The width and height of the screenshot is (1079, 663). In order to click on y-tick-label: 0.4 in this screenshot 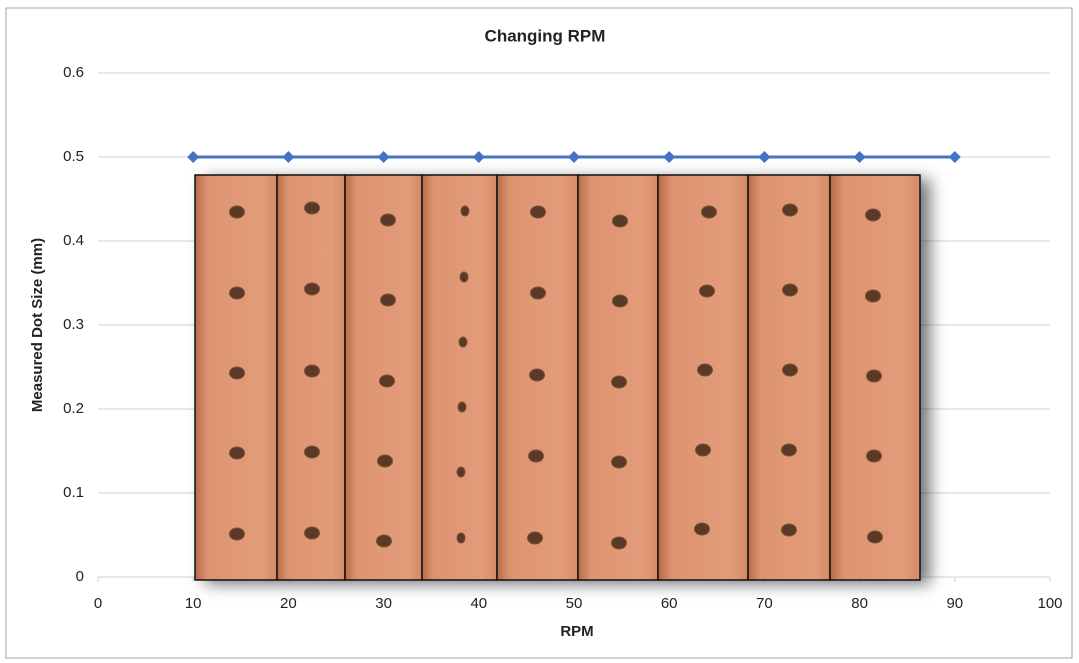, I will do `click(73, 240)`.